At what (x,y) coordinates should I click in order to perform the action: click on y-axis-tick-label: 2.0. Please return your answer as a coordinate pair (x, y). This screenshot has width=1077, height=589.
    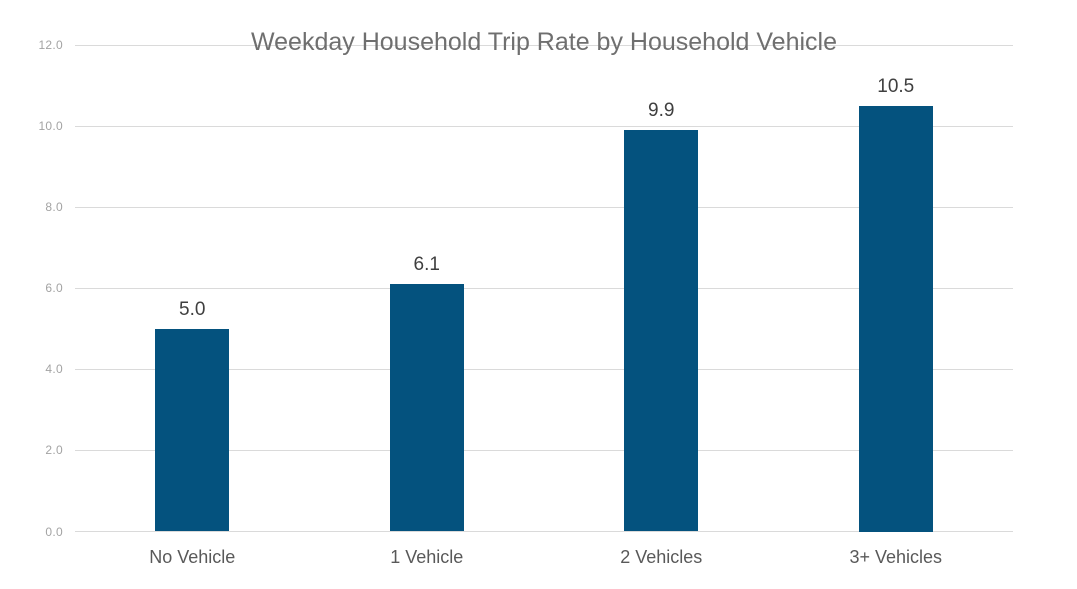
    Looking at the image, I should click on (54, 450).